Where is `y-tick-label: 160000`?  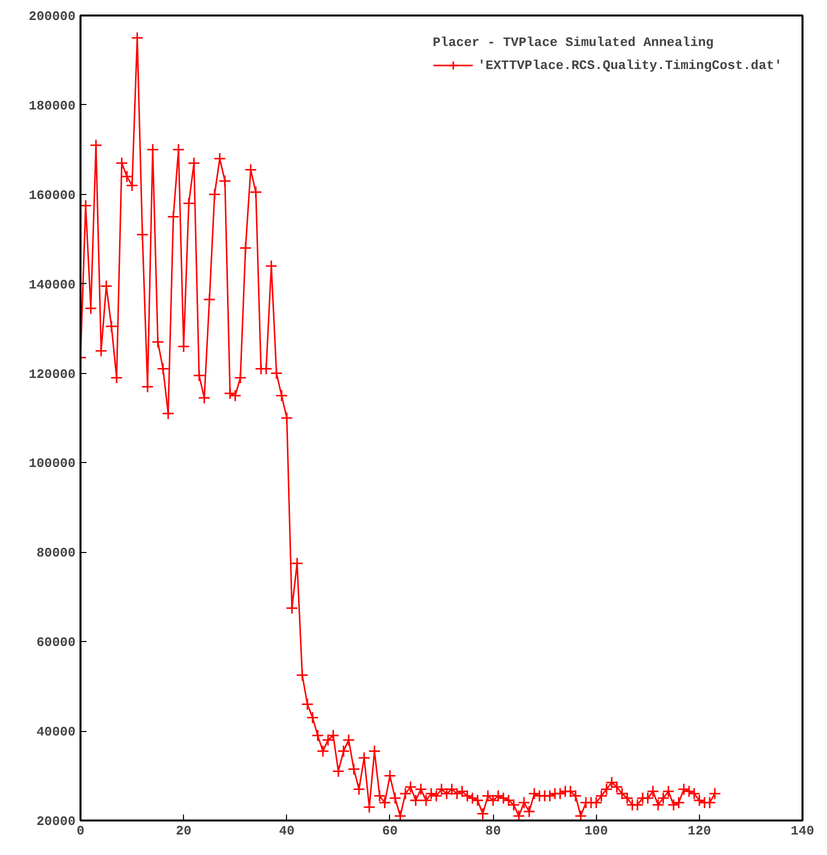 y-tick-label: 160000 is located at coordinates (52, 195).